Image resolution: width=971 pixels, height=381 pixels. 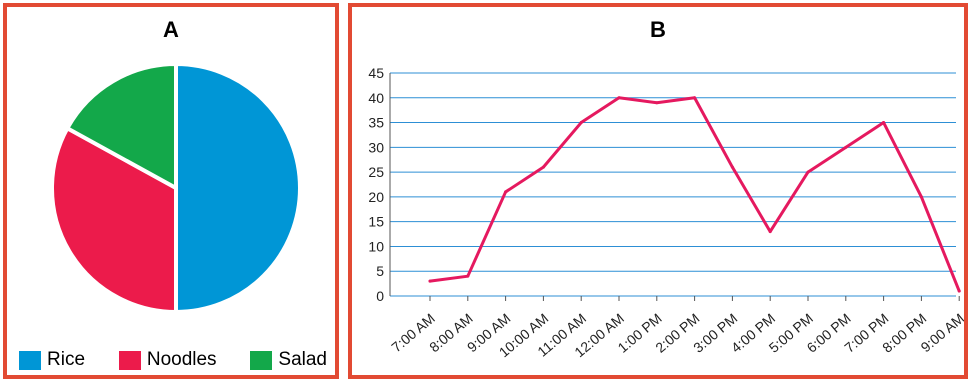 What do you see at coordinates (380, 296) in the screenshot?
I see `y-tick-label: 0` at bounding box center [380, 296].